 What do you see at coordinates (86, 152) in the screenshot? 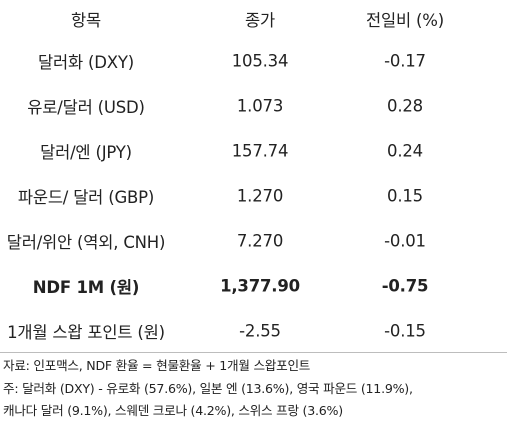
I see `row-item-label: 달러/엔 (JPY)` at bounding box center [86, 152].